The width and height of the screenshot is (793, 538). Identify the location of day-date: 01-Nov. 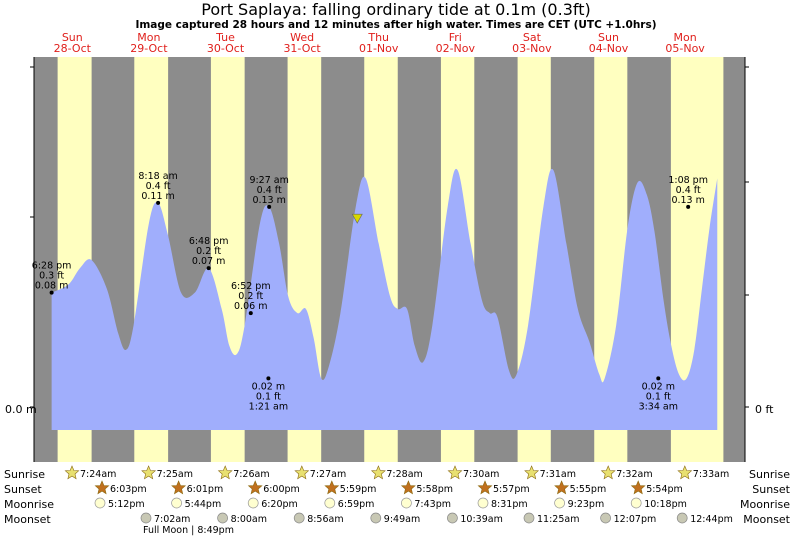
(379, 48).